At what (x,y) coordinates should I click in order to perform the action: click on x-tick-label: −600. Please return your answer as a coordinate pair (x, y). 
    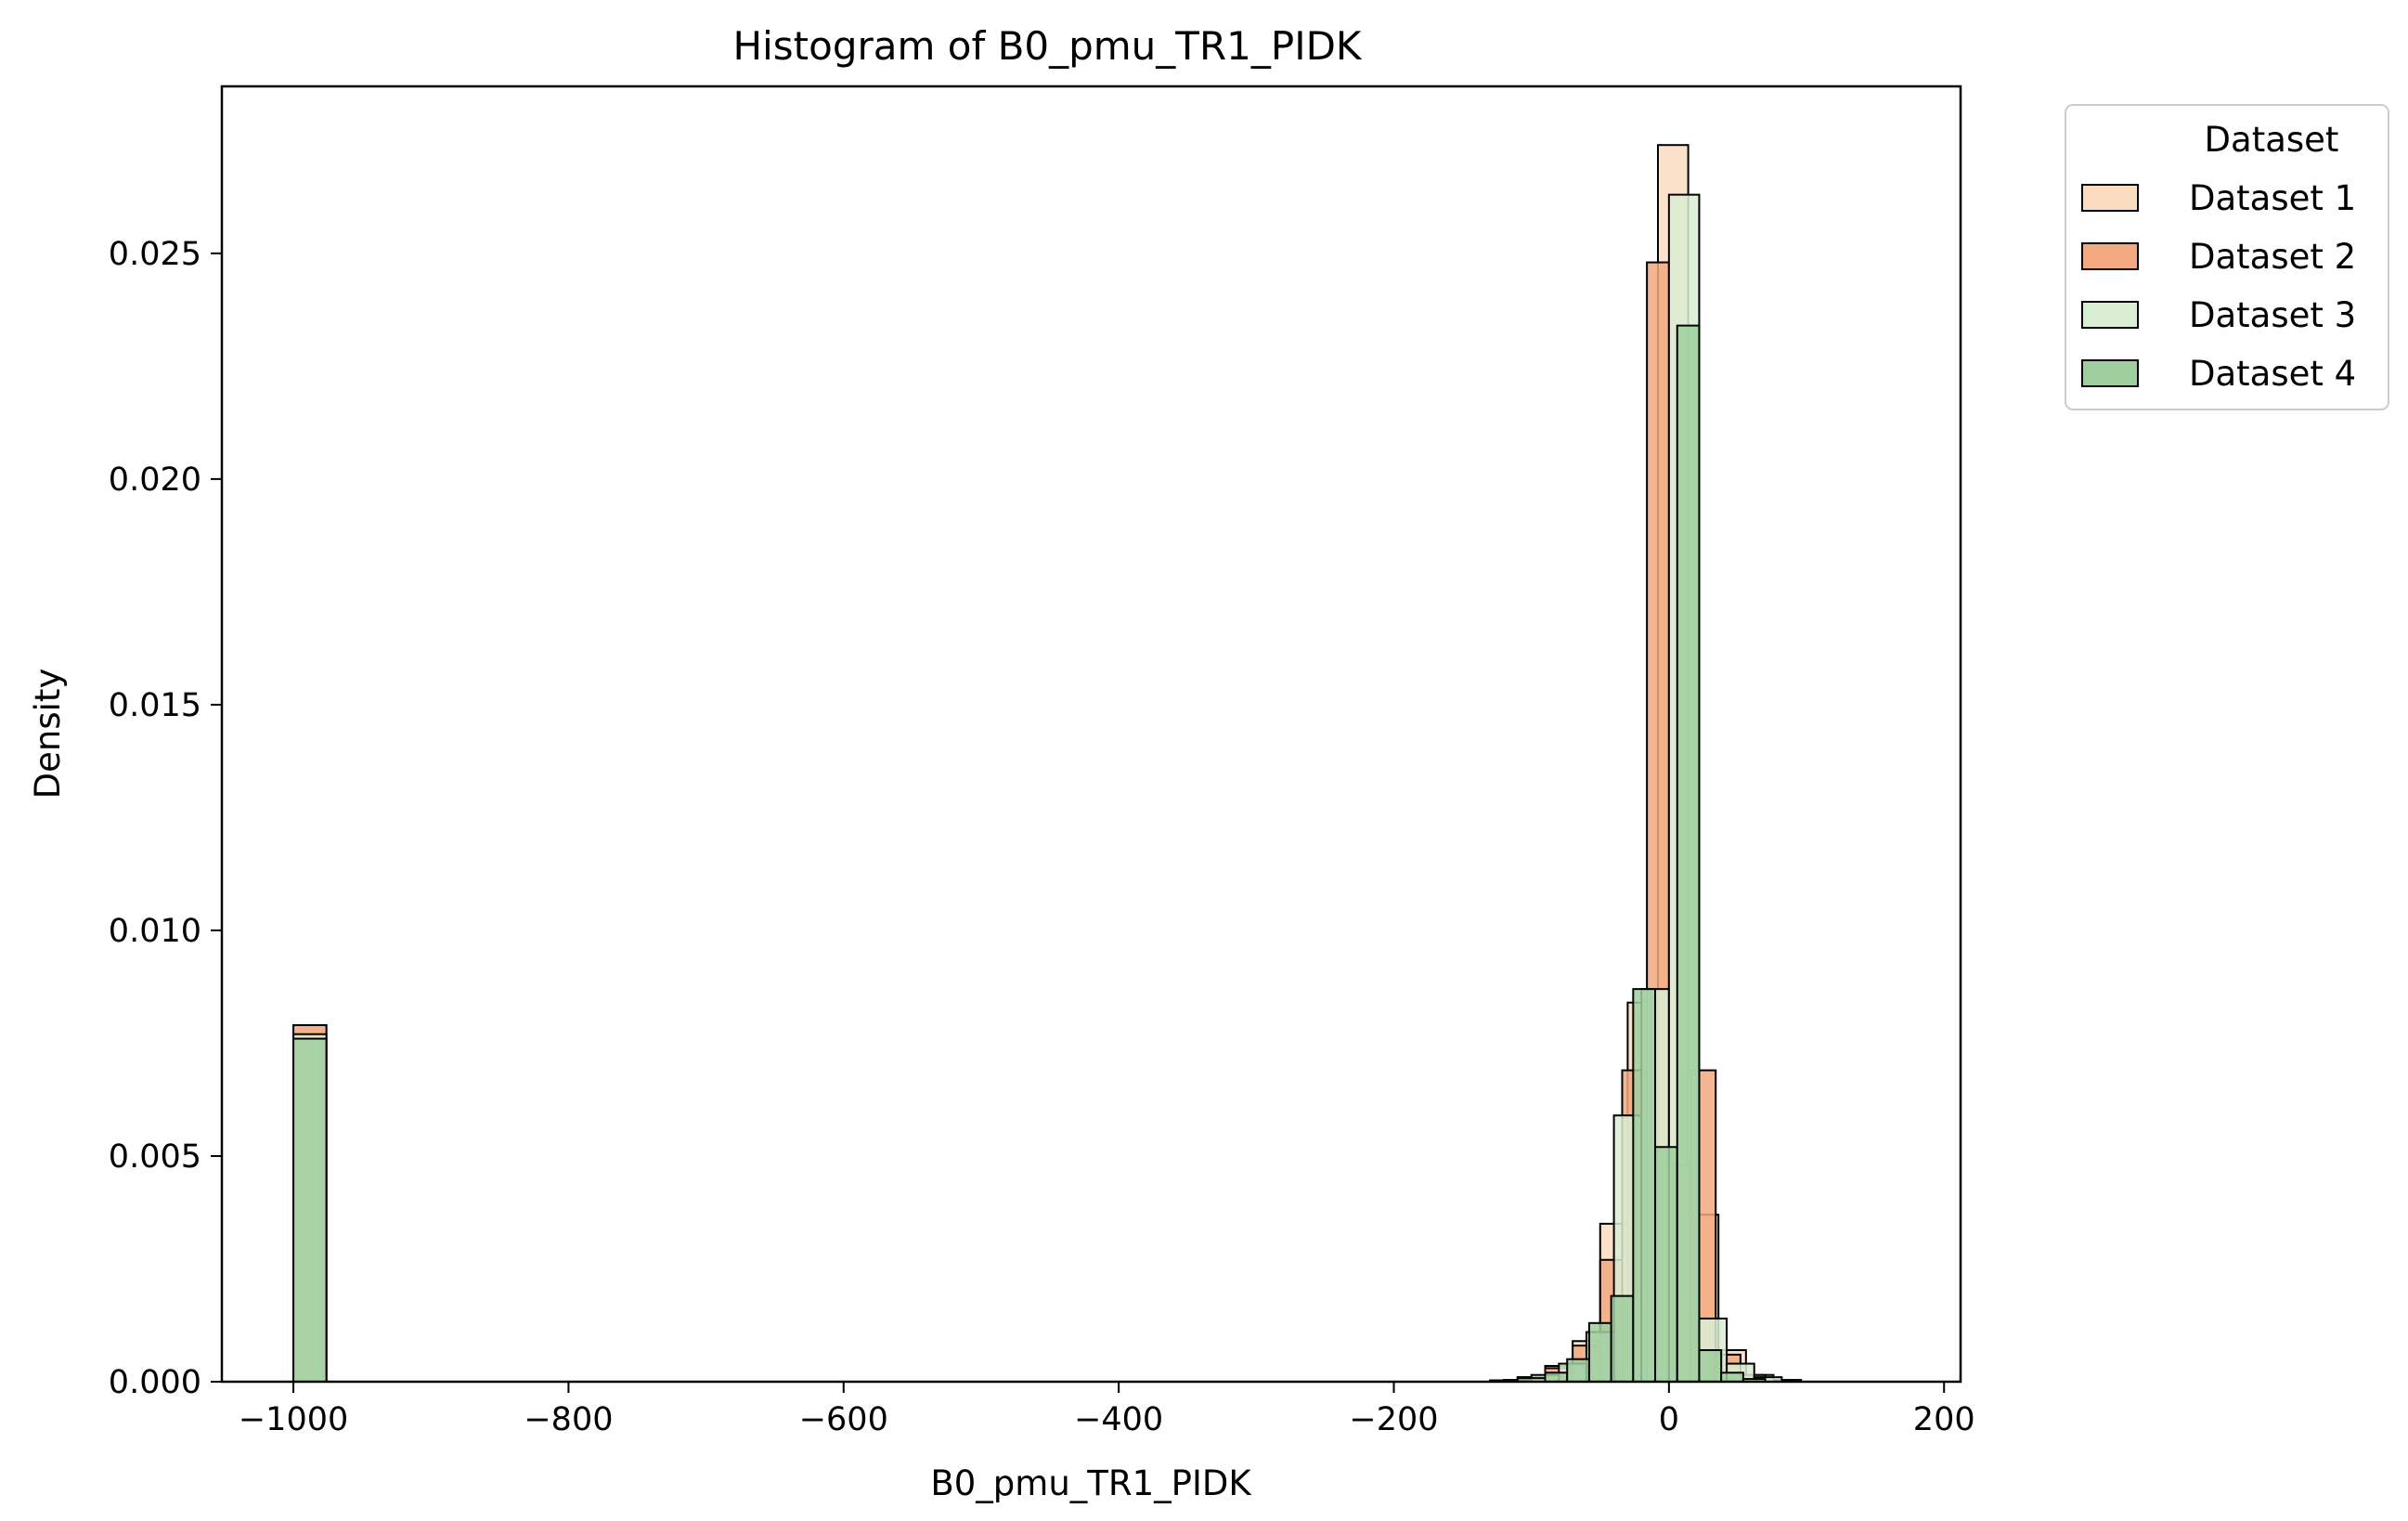
    Looking at the image, I should click on (843, 1419).